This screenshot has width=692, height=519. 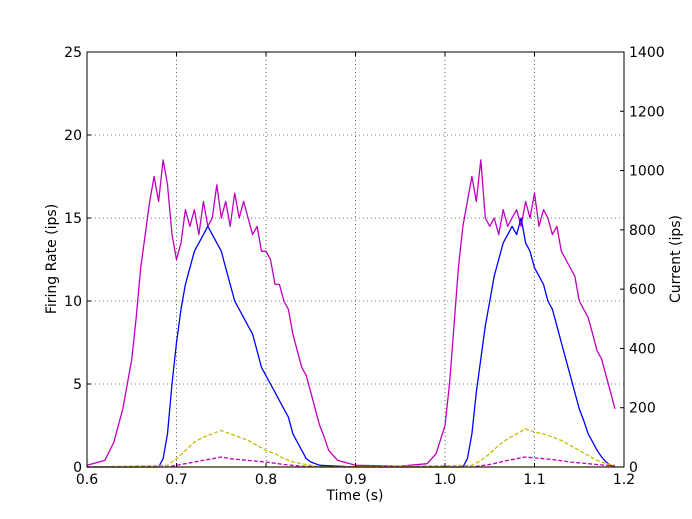 What do you see at coordinates (73, 53) in the screenshot?
I see `y-tick-label: 25` at bounding box center [73, 53].